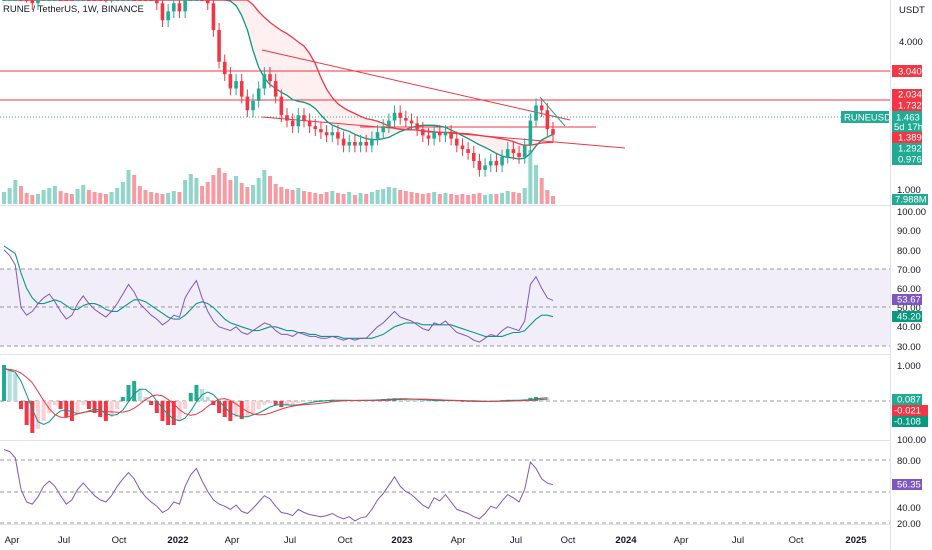  I want to click on time-label: Oct, so click(568, 540).